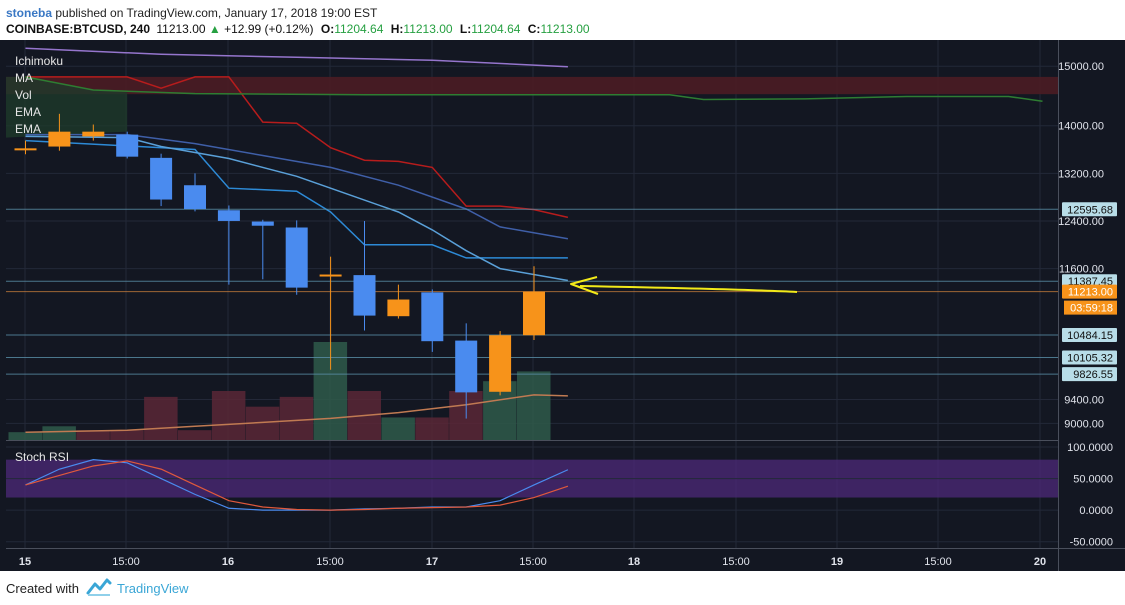 The image size is (1125, 605). What do you see at coordinates (39, 61) in the screenshot?
I see `legend-ichimoku: Ichimoku` at bounding box center [39, 61].